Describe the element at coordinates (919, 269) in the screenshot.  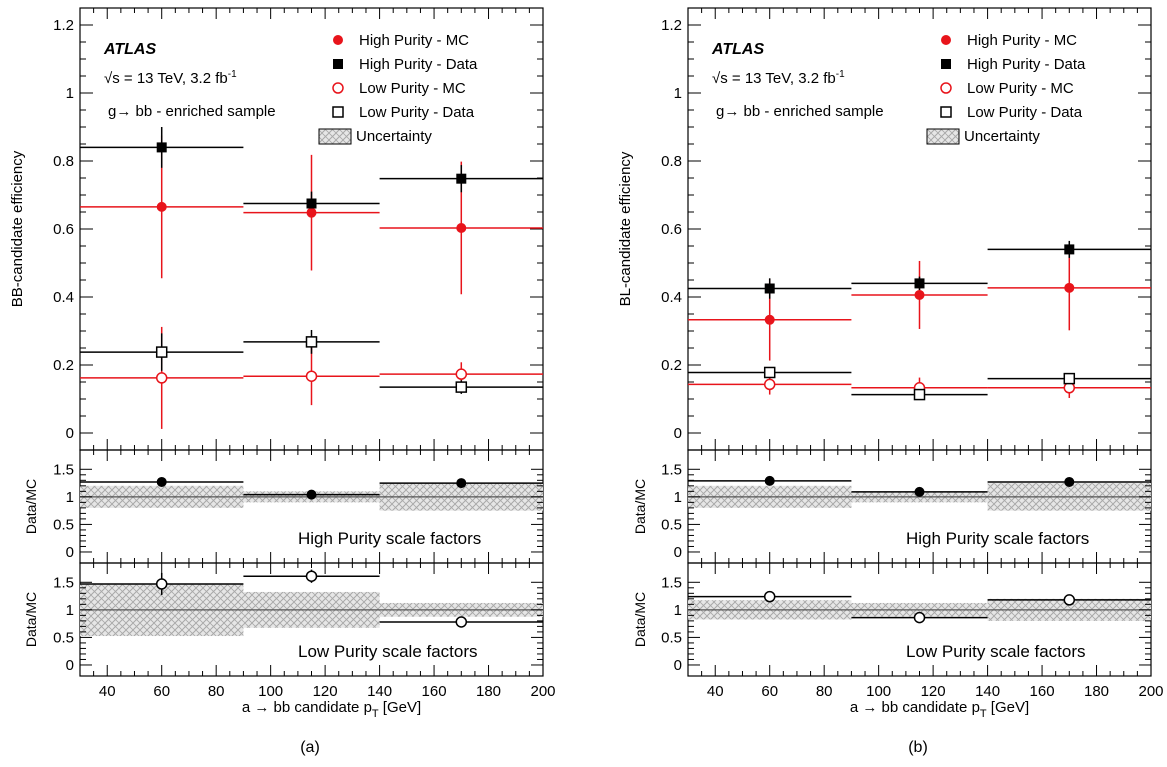
I see `markers-high-purity-data` at that location.